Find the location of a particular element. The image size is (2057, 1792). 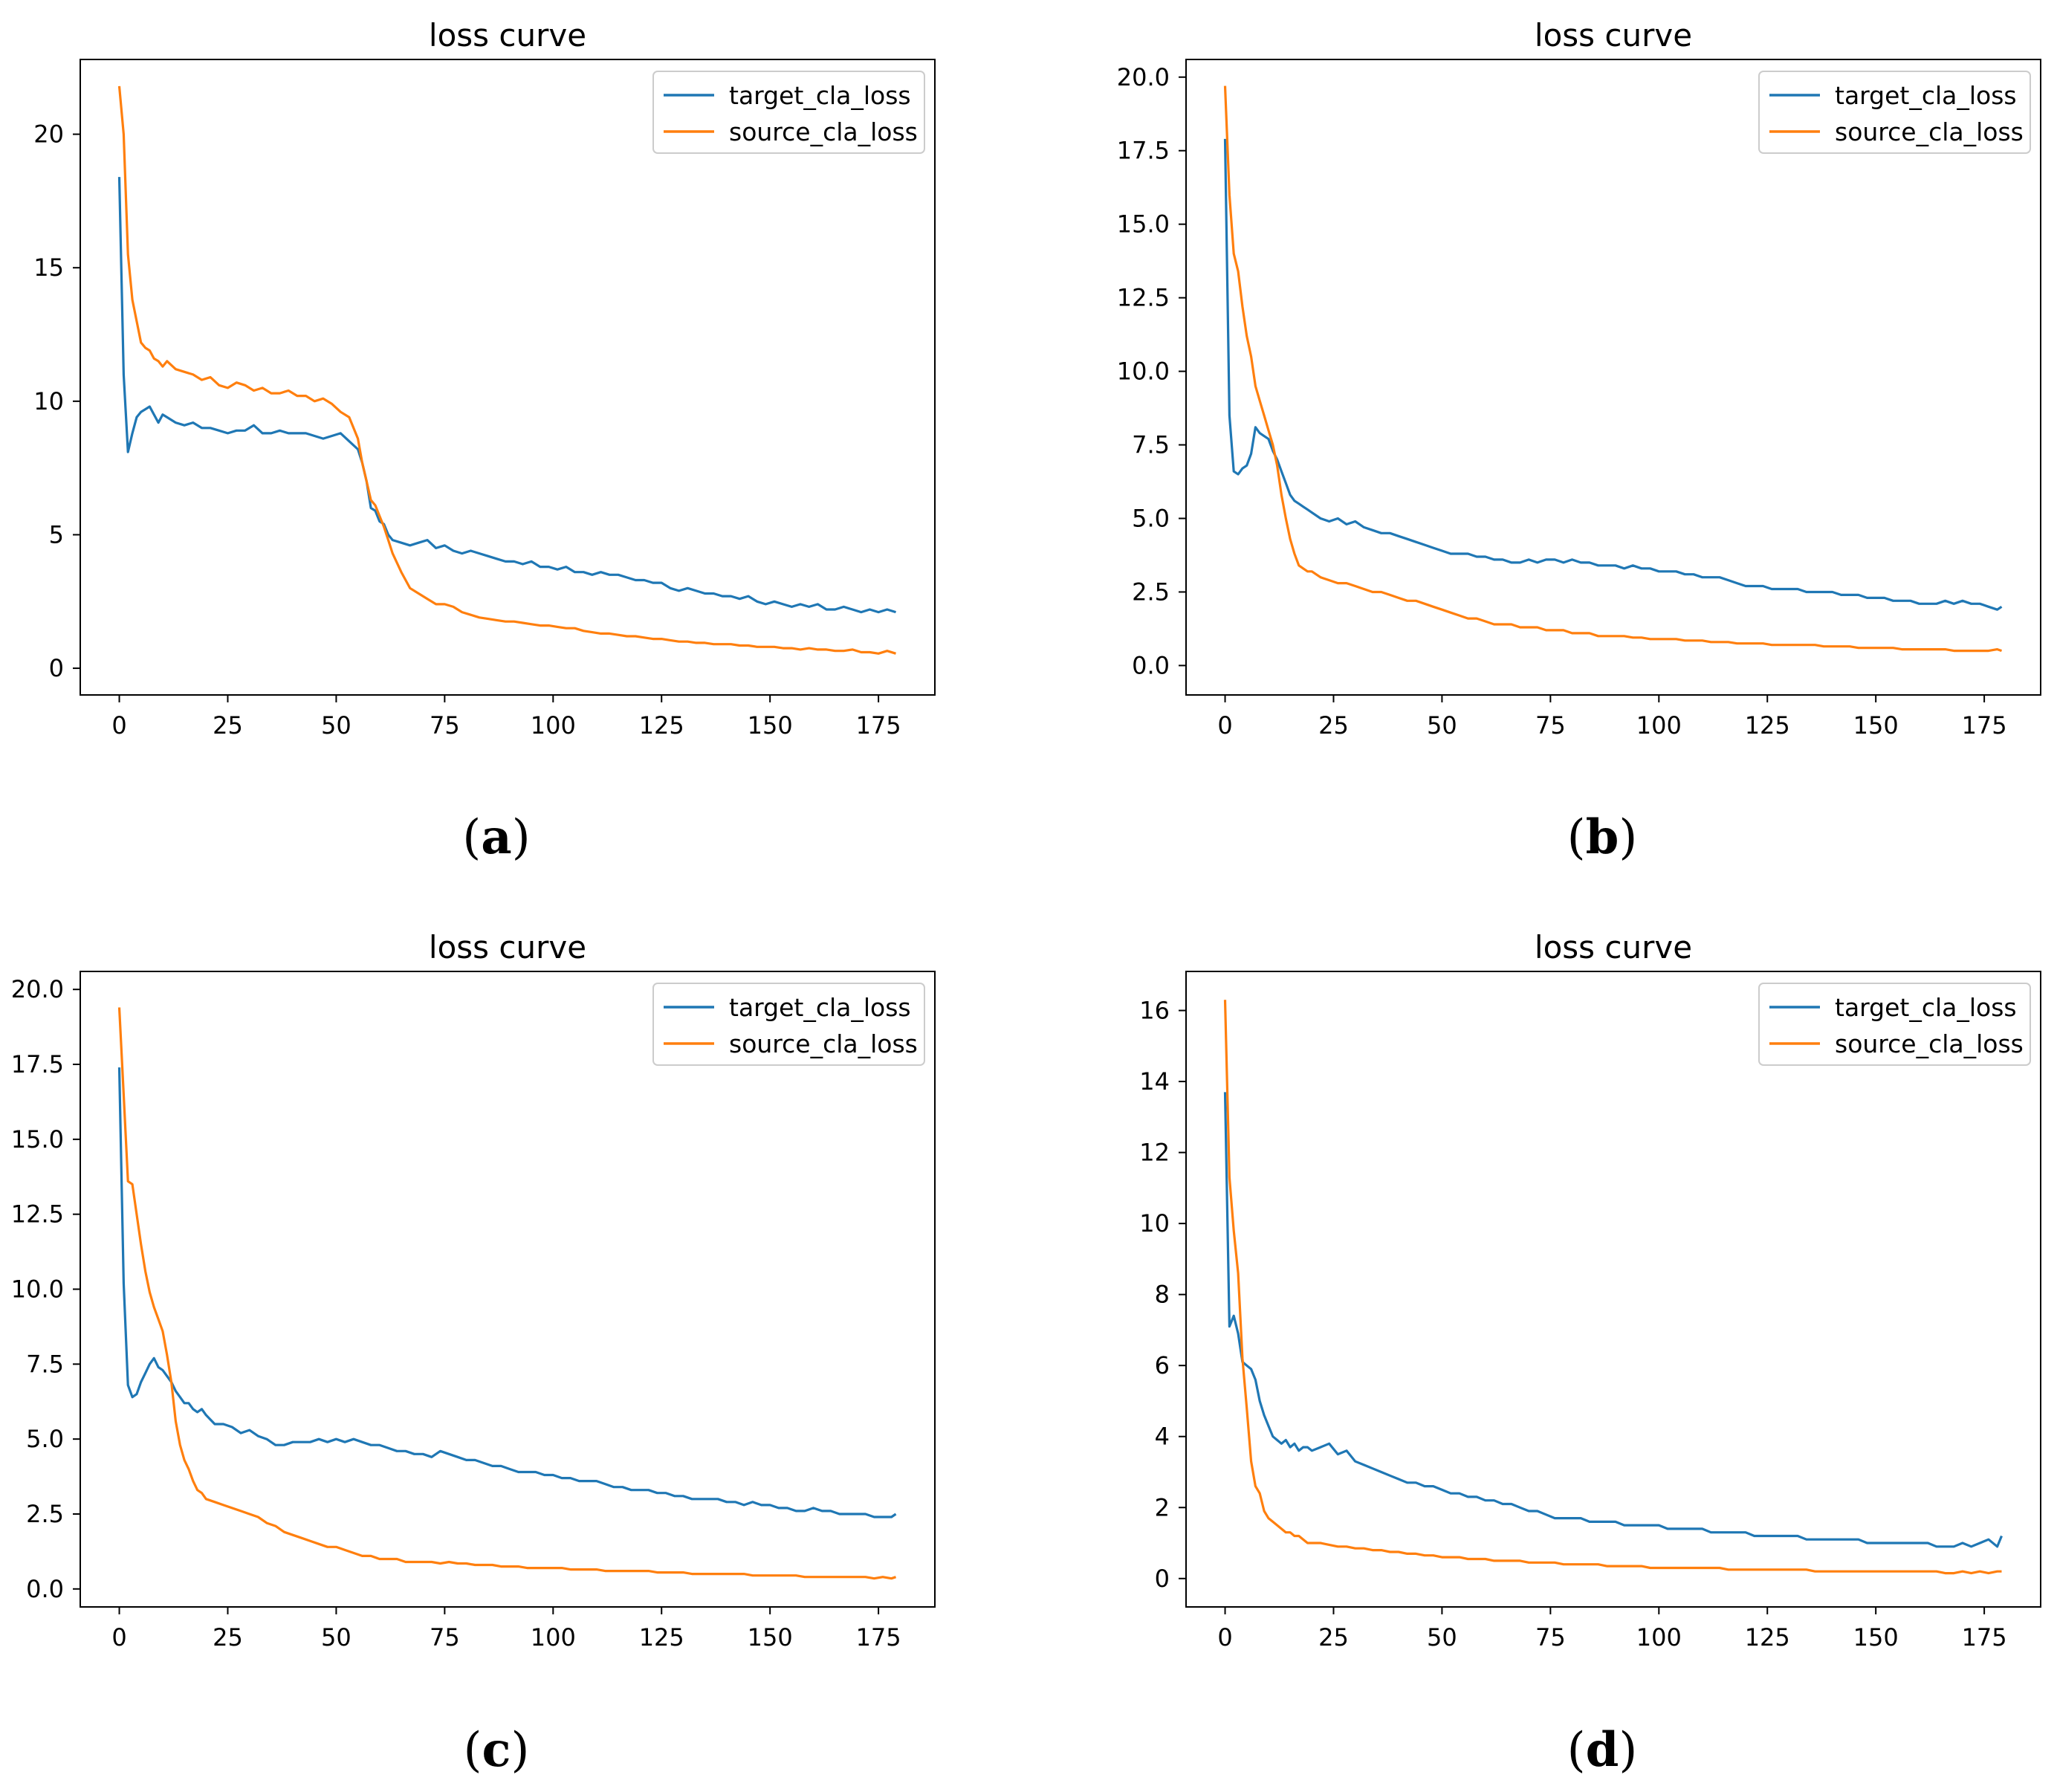

panel-caption: (d) is located at coordinates (1603, 1750).